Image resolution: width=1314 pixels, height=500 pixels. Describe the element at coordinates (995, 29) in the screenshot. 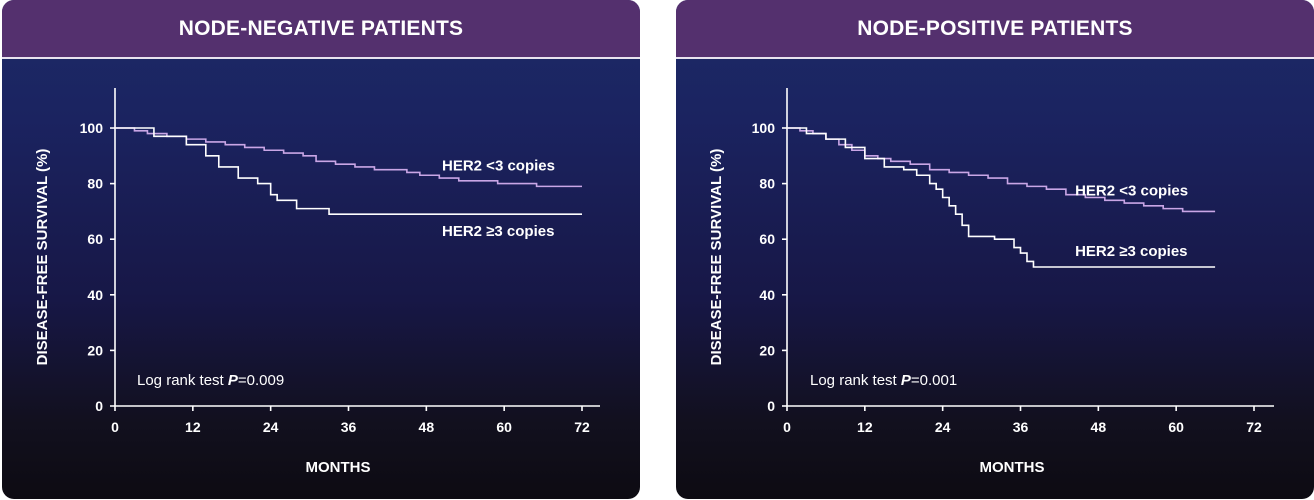

I see `chart-title: NODE-POSITIVE PATIENTS` at that location.